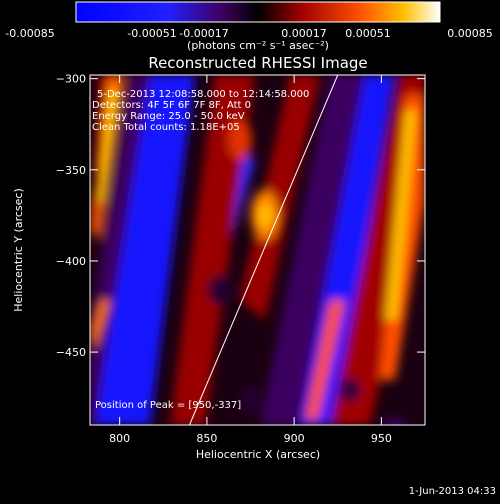 The width and height of the screenshot is (500, 504). Describe the element at coordinates (203, 33) in the screenshot. I see `colorbar-tick: -0.00017` at that location.